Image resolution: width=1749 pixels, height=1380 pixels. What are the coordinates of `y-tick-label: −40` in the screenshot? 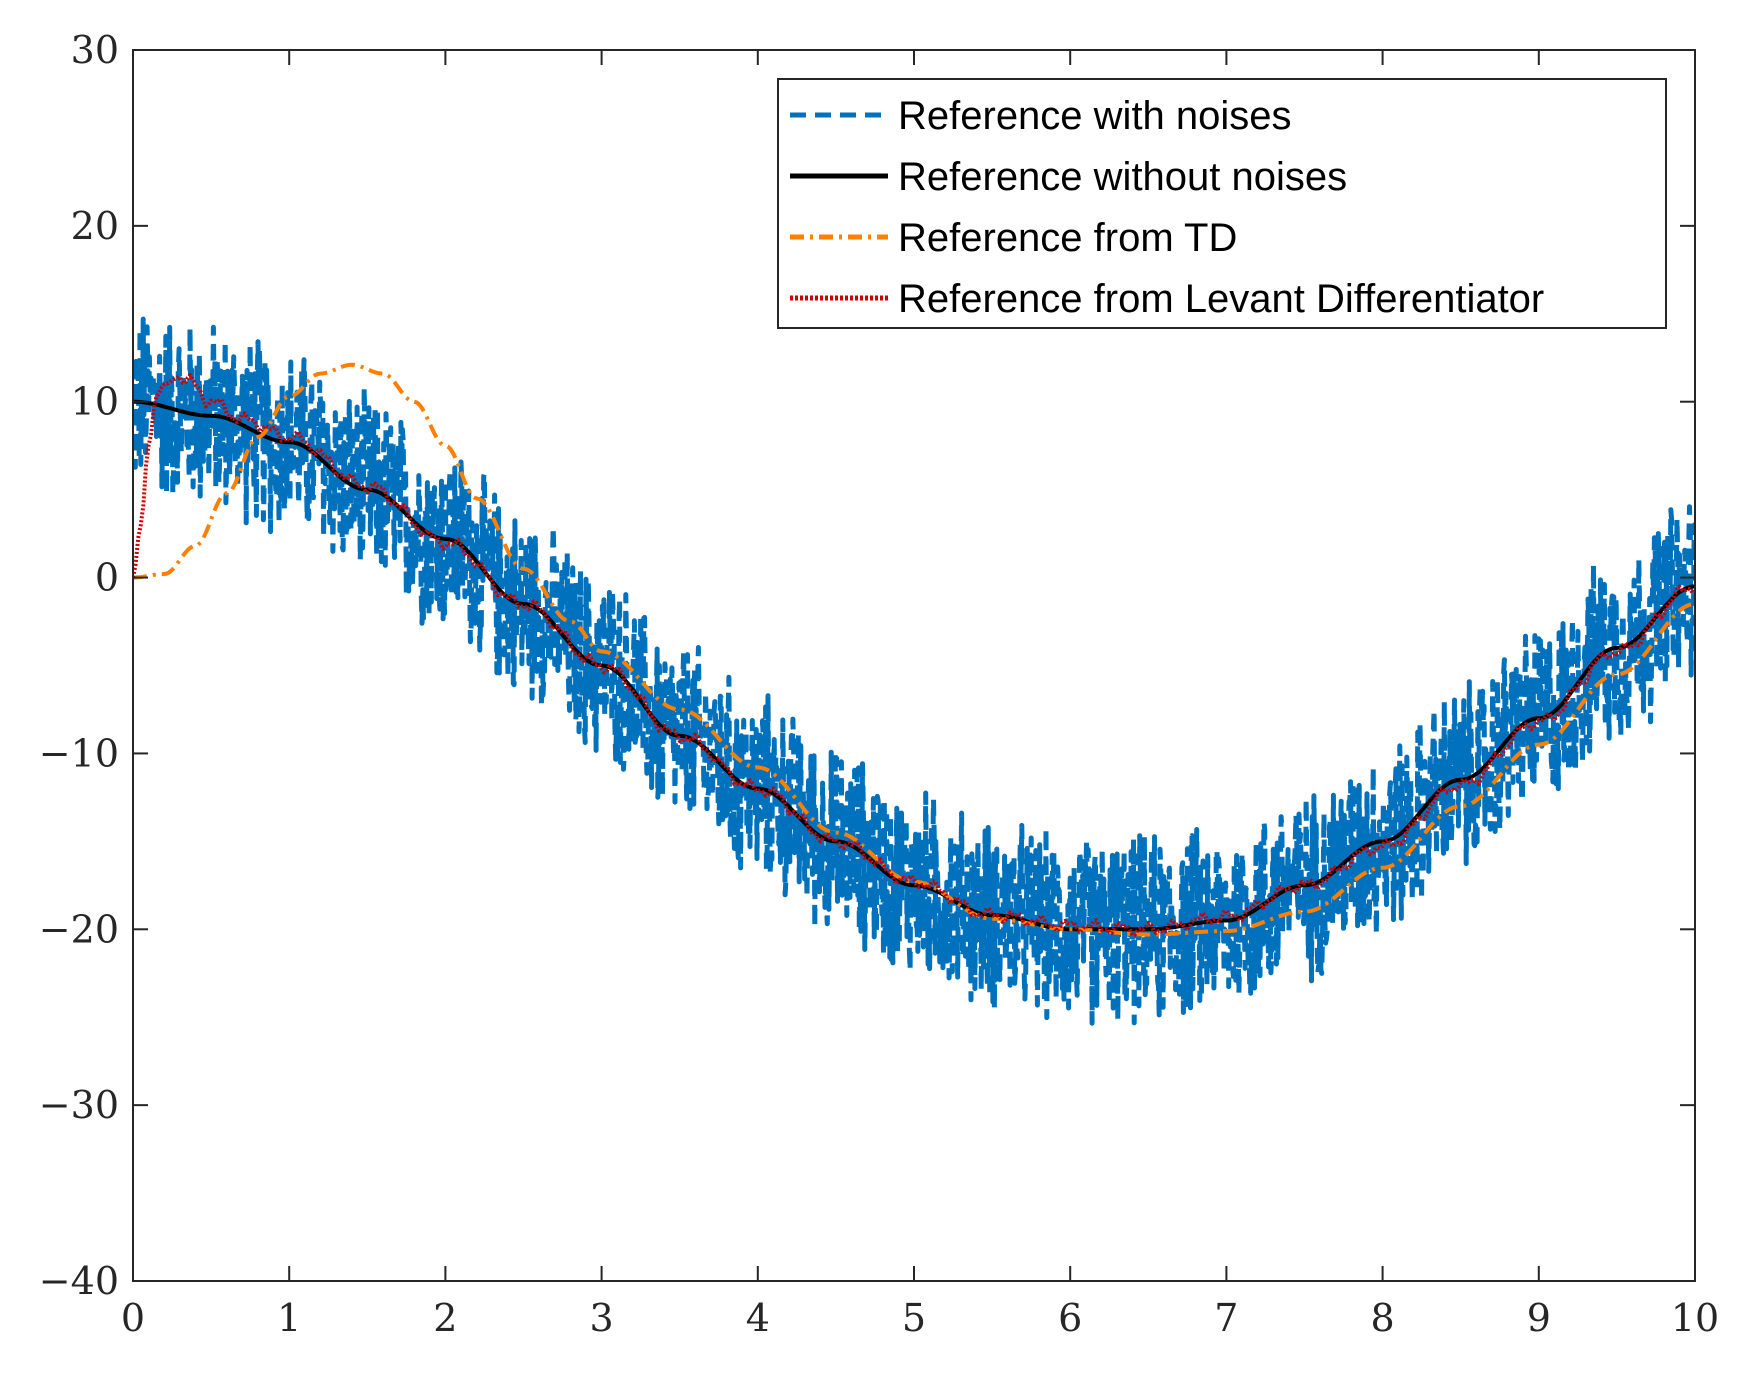 It's located at (79, 1281).